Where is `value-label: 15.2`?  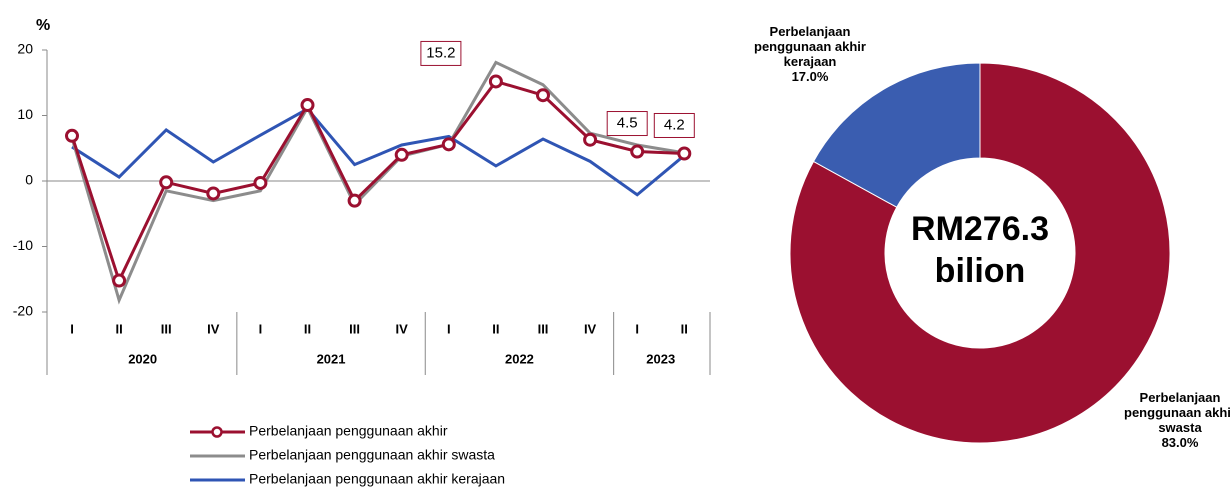 value-label: 15.2 is located at coordinates (440, 52).